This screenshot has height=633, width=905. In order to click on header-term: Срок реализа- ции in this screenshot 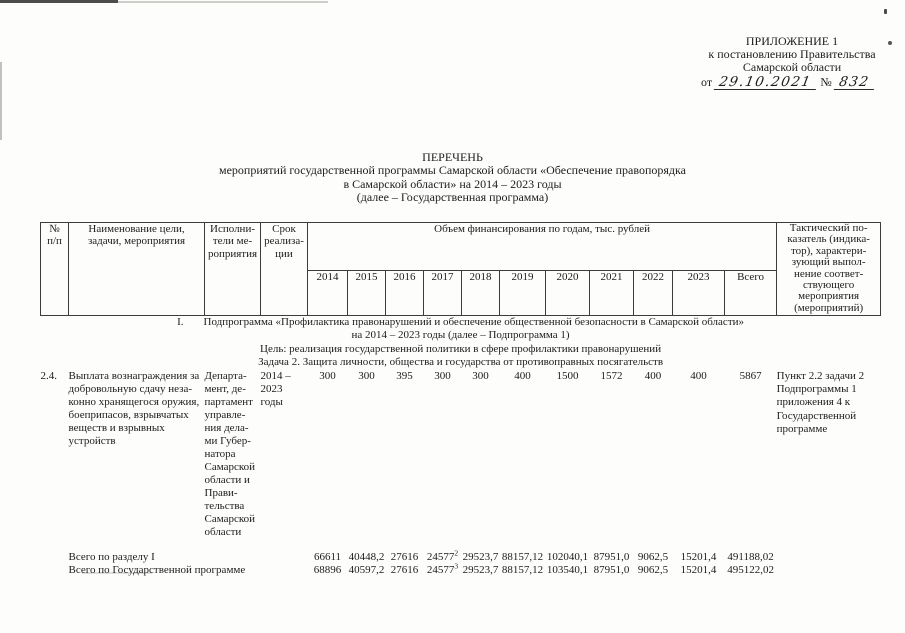, I will do `click(284, 269)`.